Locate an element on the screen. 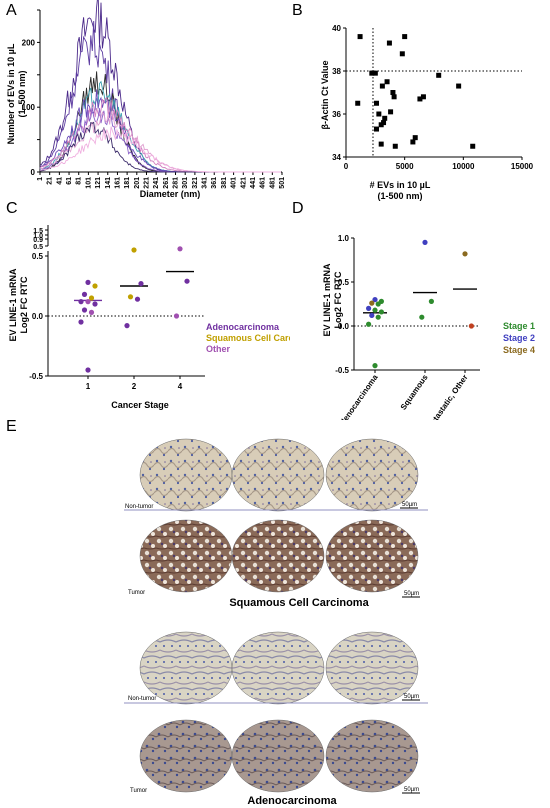 The image size is (550, 808). chart-a-y-tick-label: 100 is located at coordinates (29, 107).